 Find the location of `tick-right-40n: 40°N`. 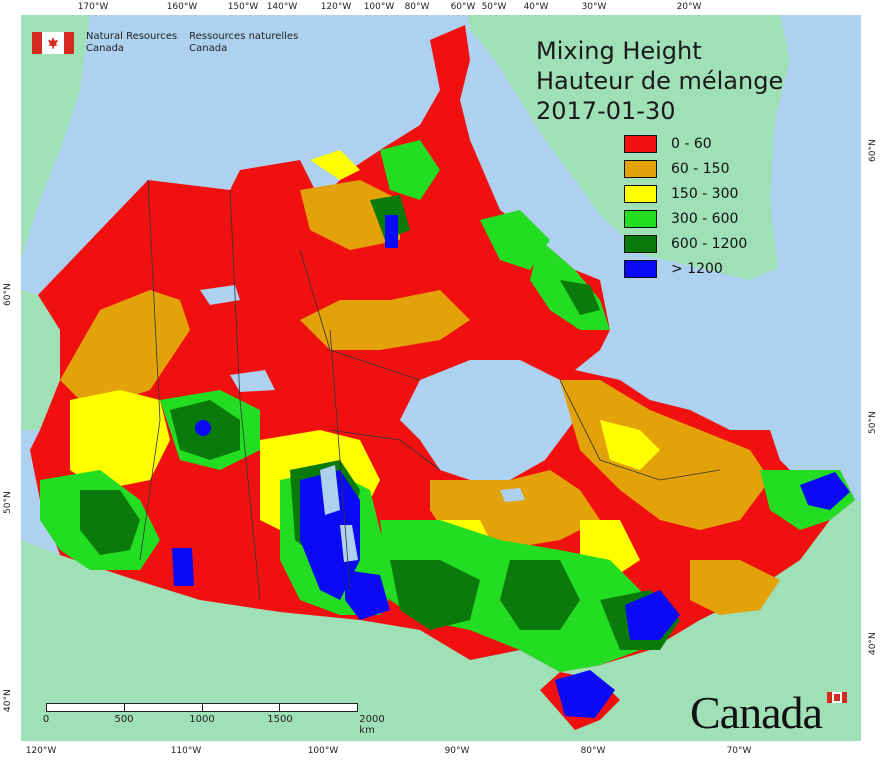

tick-right-40n: 40°N is located at coordinates (873, 643).